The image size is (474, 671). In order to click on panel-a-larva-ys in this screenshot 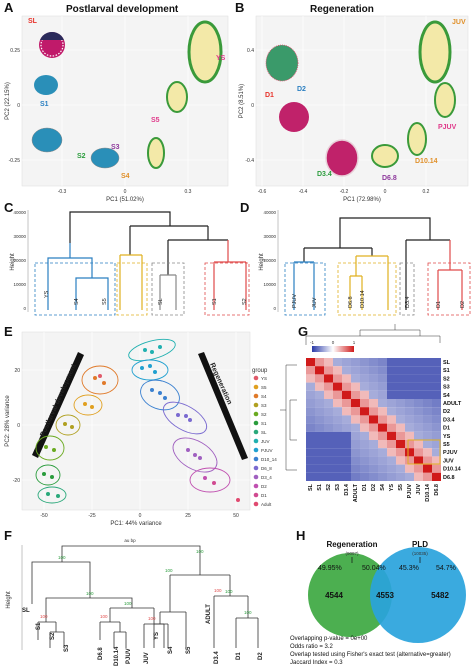, I will do `click(205, 52)`.